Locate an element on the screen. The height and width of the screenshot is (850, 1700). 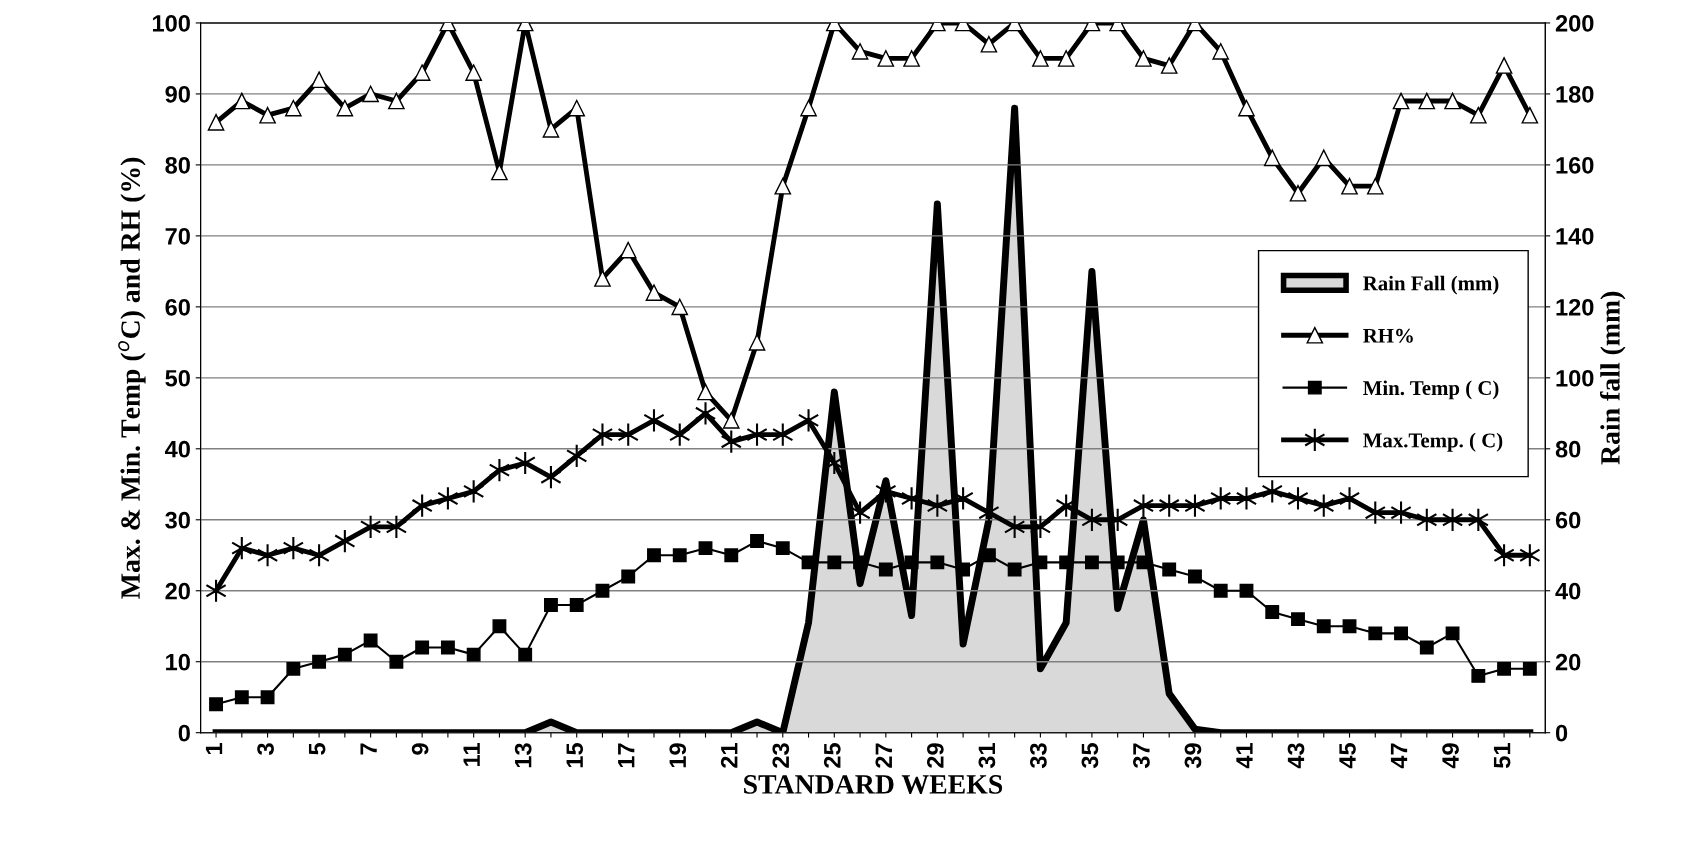
y2-tick-label: 140 is located at coordinates (1575, 236).